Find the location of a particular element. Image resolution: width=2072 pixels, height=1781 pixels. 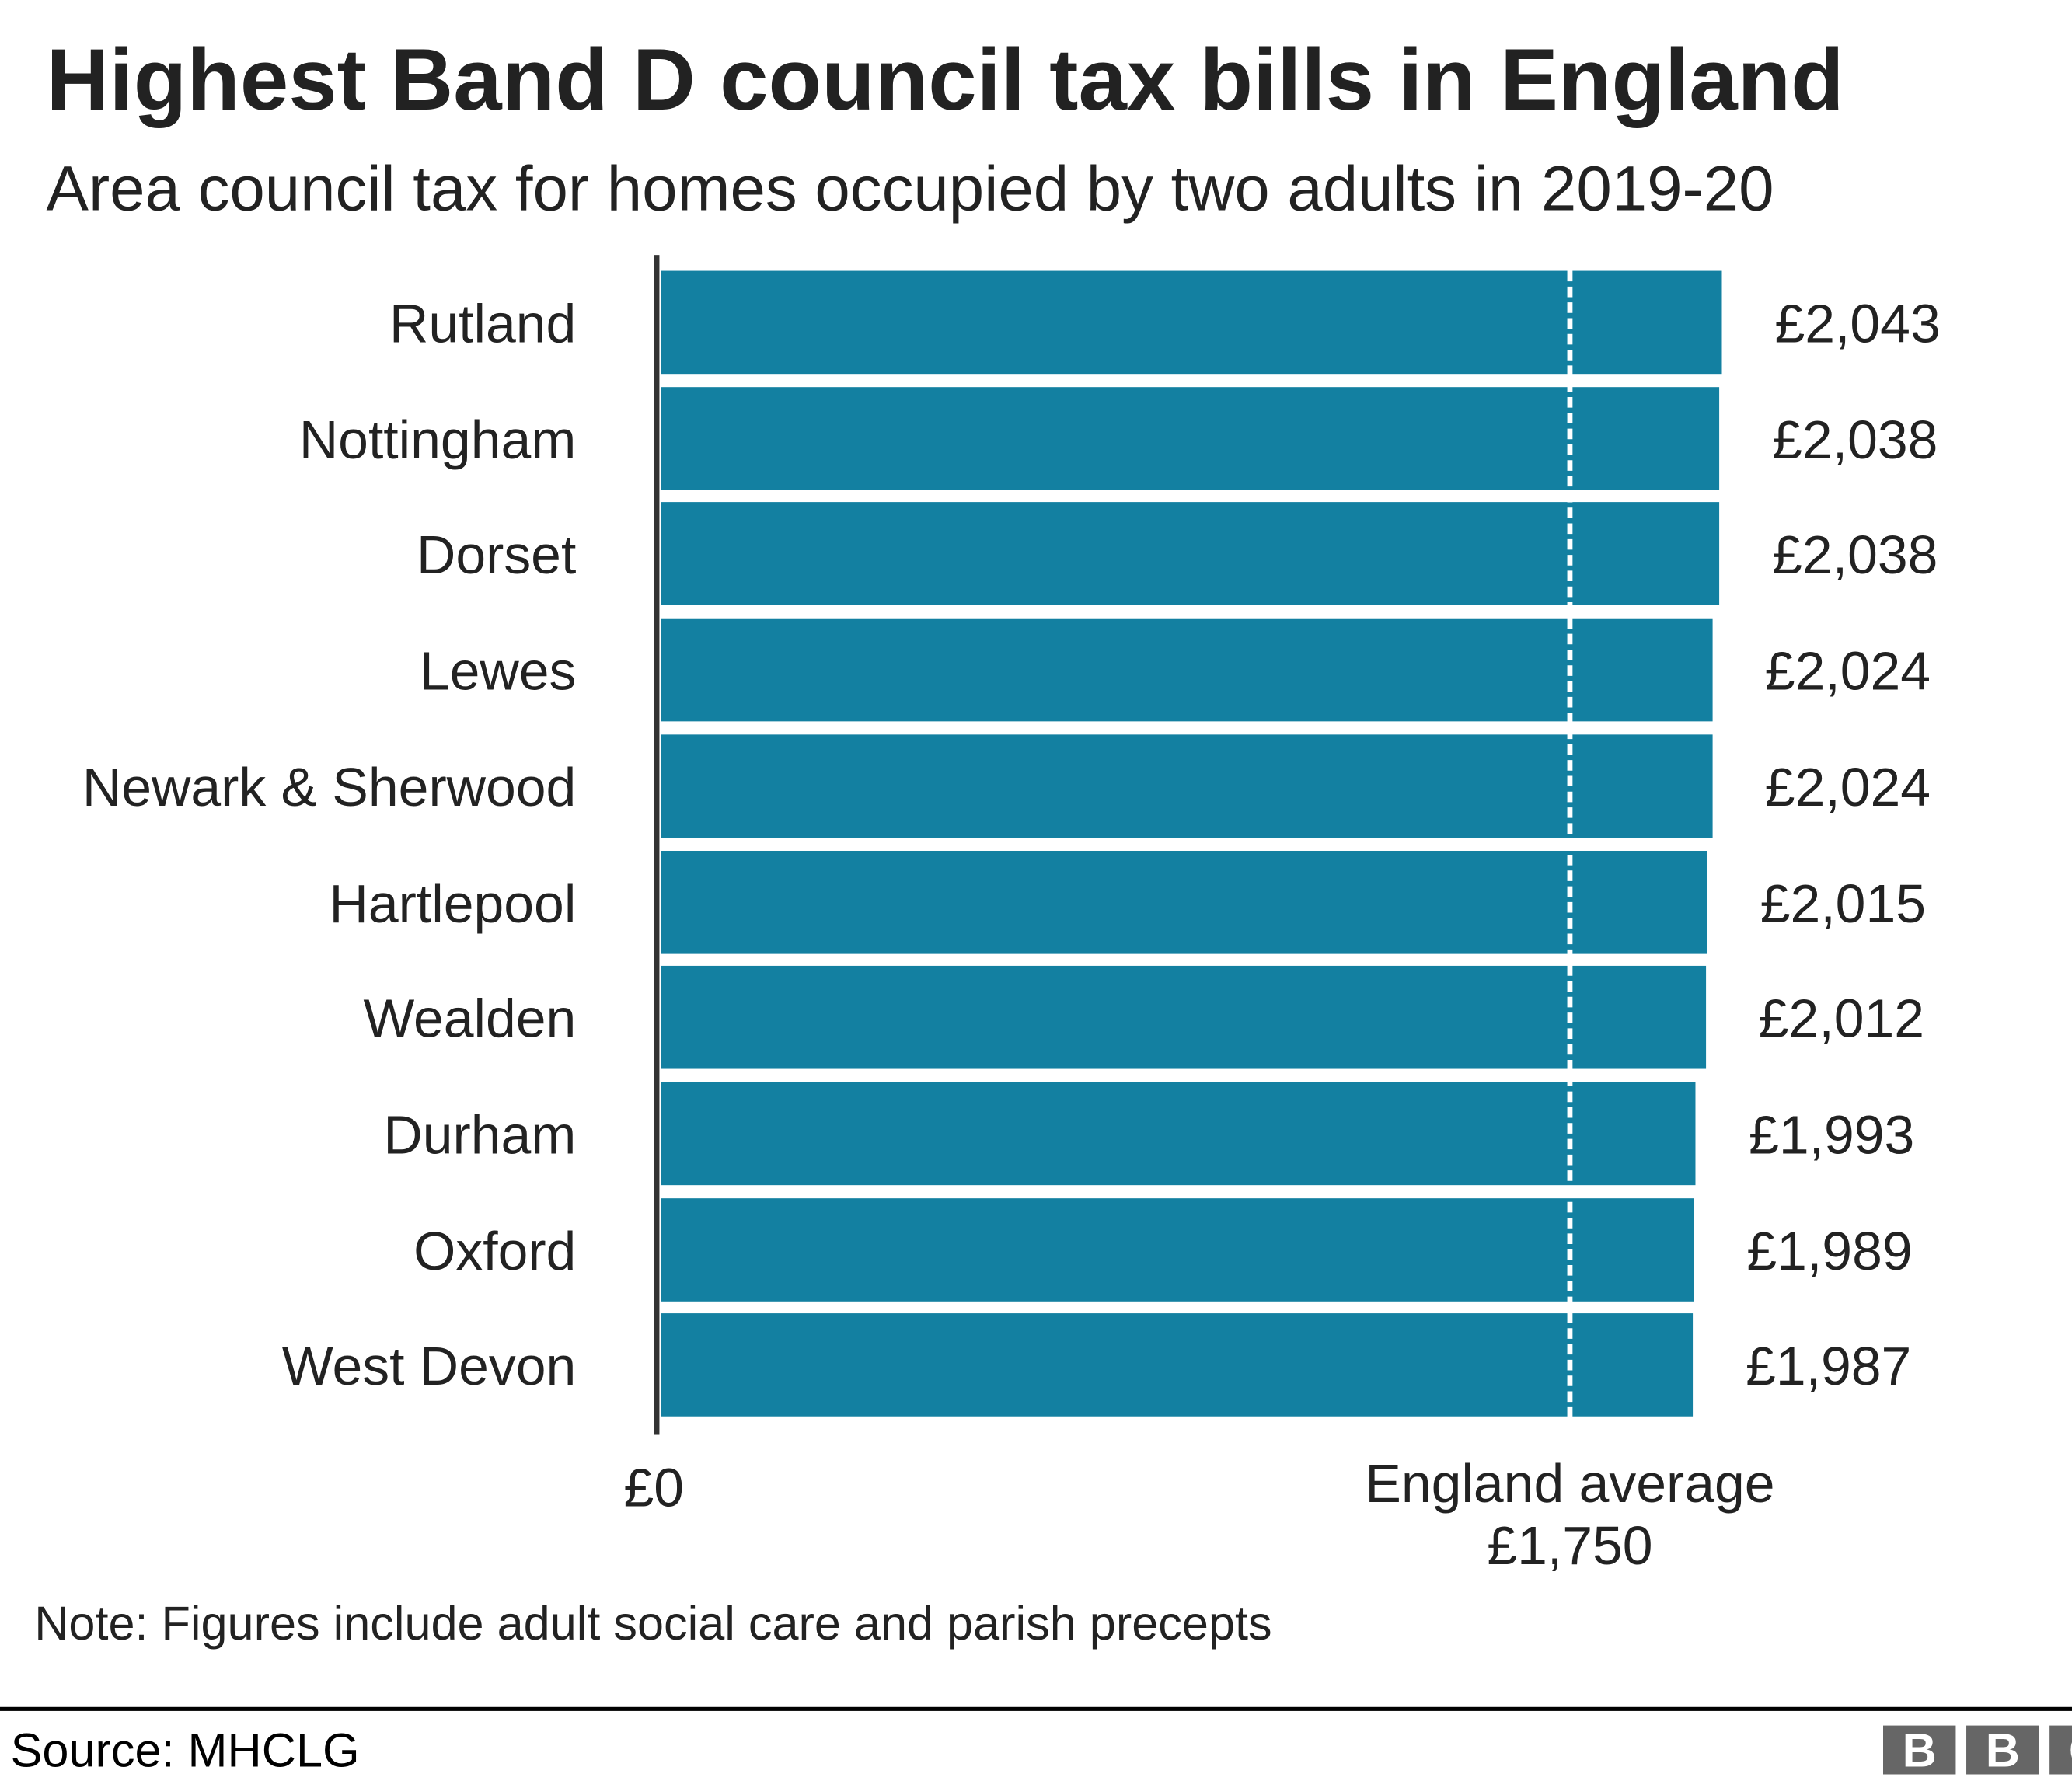

x-tick-label-zero: £0 is located at coordinates (654, 1488).